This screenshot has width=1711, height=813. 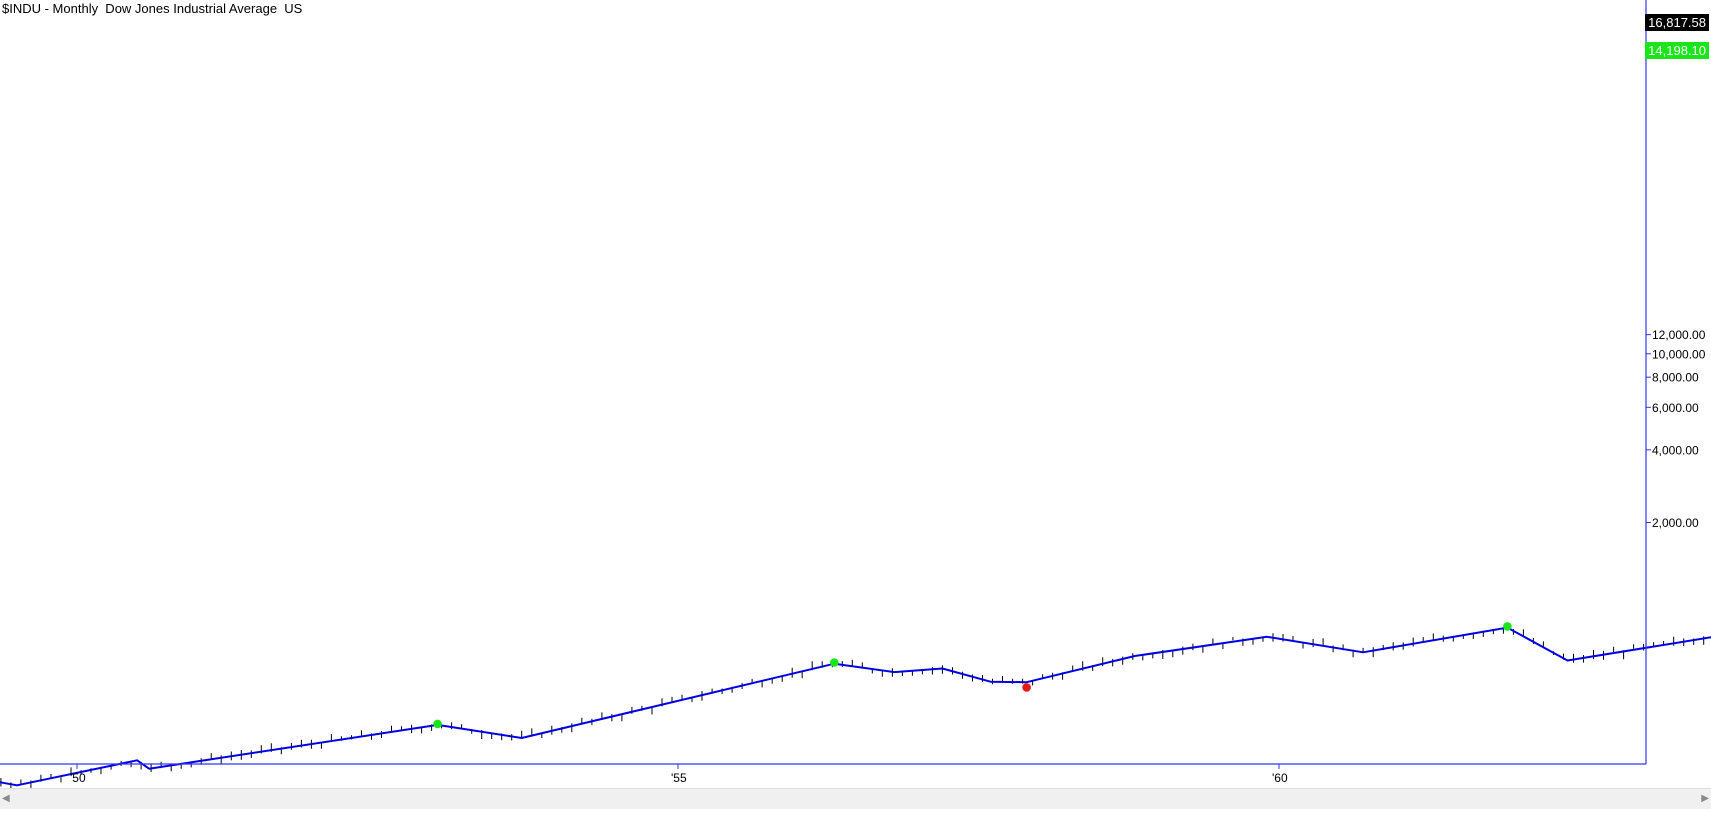 I want to click on x-tick-label: '50, so click(x=78, y=778).